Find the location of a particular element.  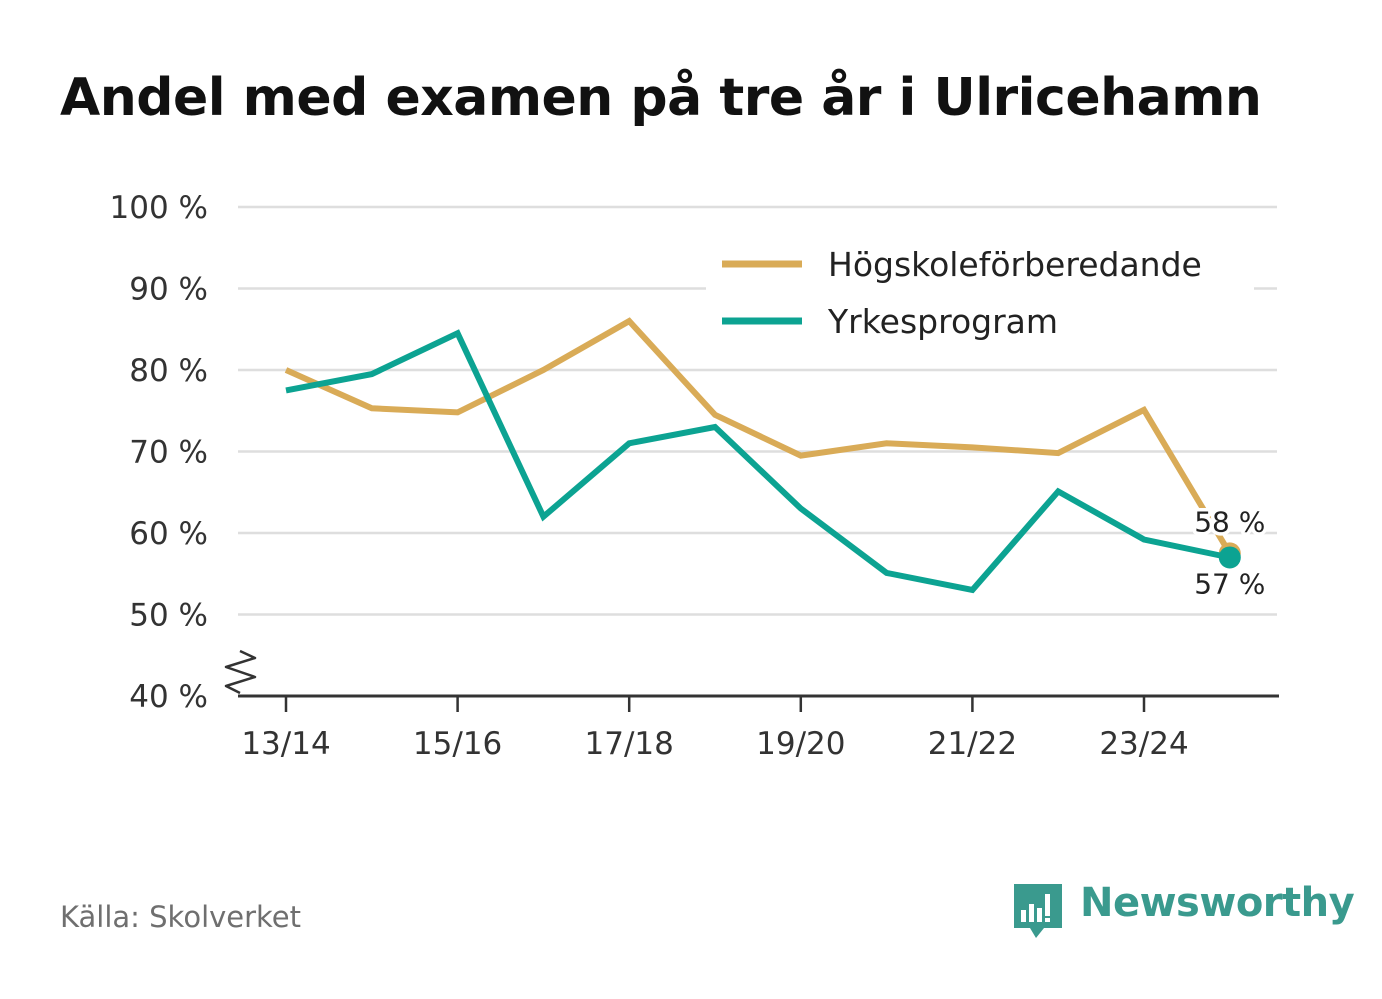

legend: Högskoleförberedande Yrkesprogram is located at coordinates (980, 288).